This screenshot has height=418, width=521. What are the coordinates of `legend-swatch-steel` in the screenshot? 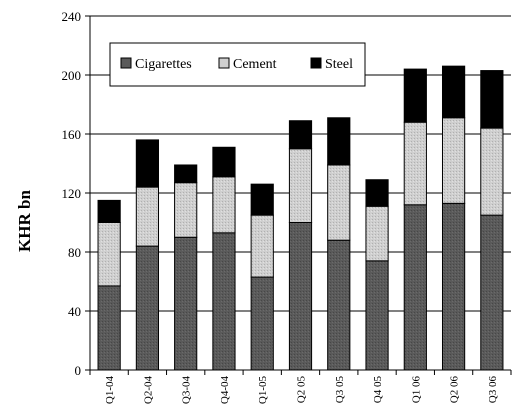 It's located at (316, 63).